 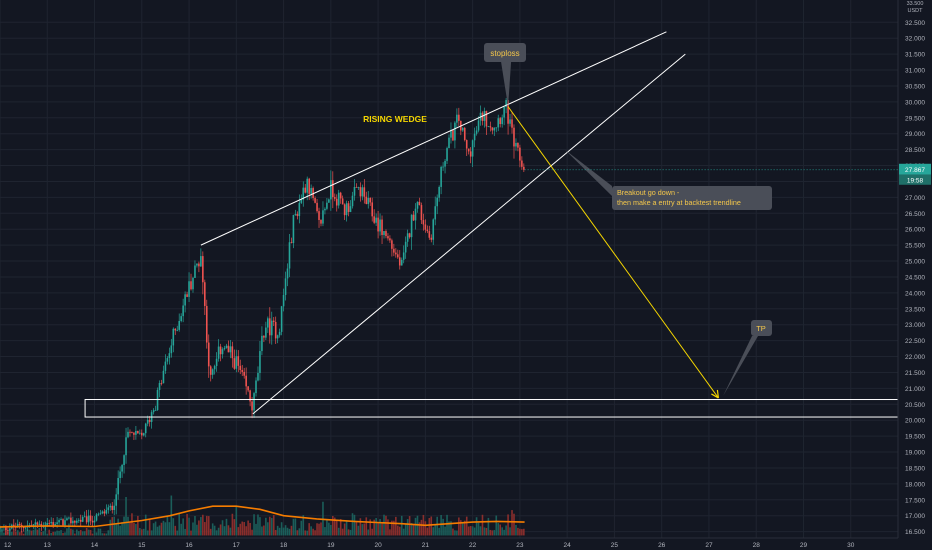 I want to click on last-price-tag, so click(x=915, y=169).